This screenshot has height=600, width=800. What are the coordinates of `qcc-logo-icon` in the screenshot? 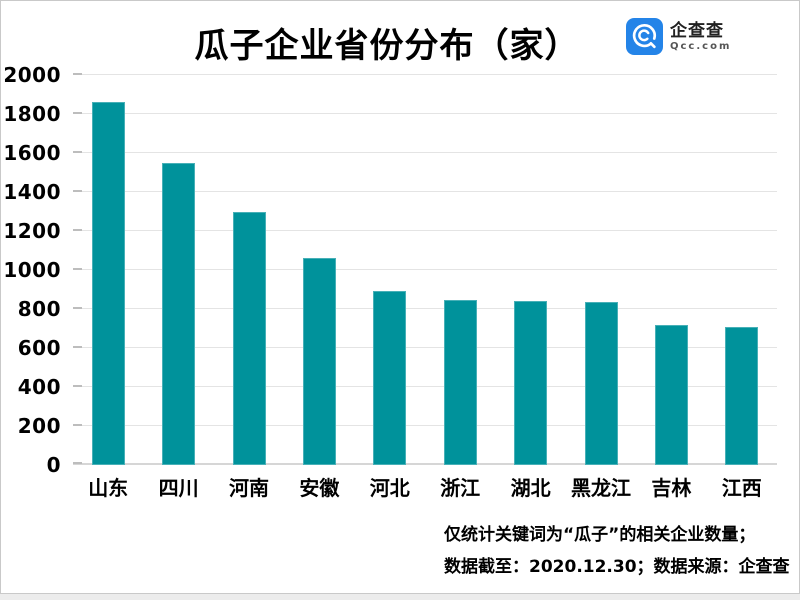 It's located at (644, 36).